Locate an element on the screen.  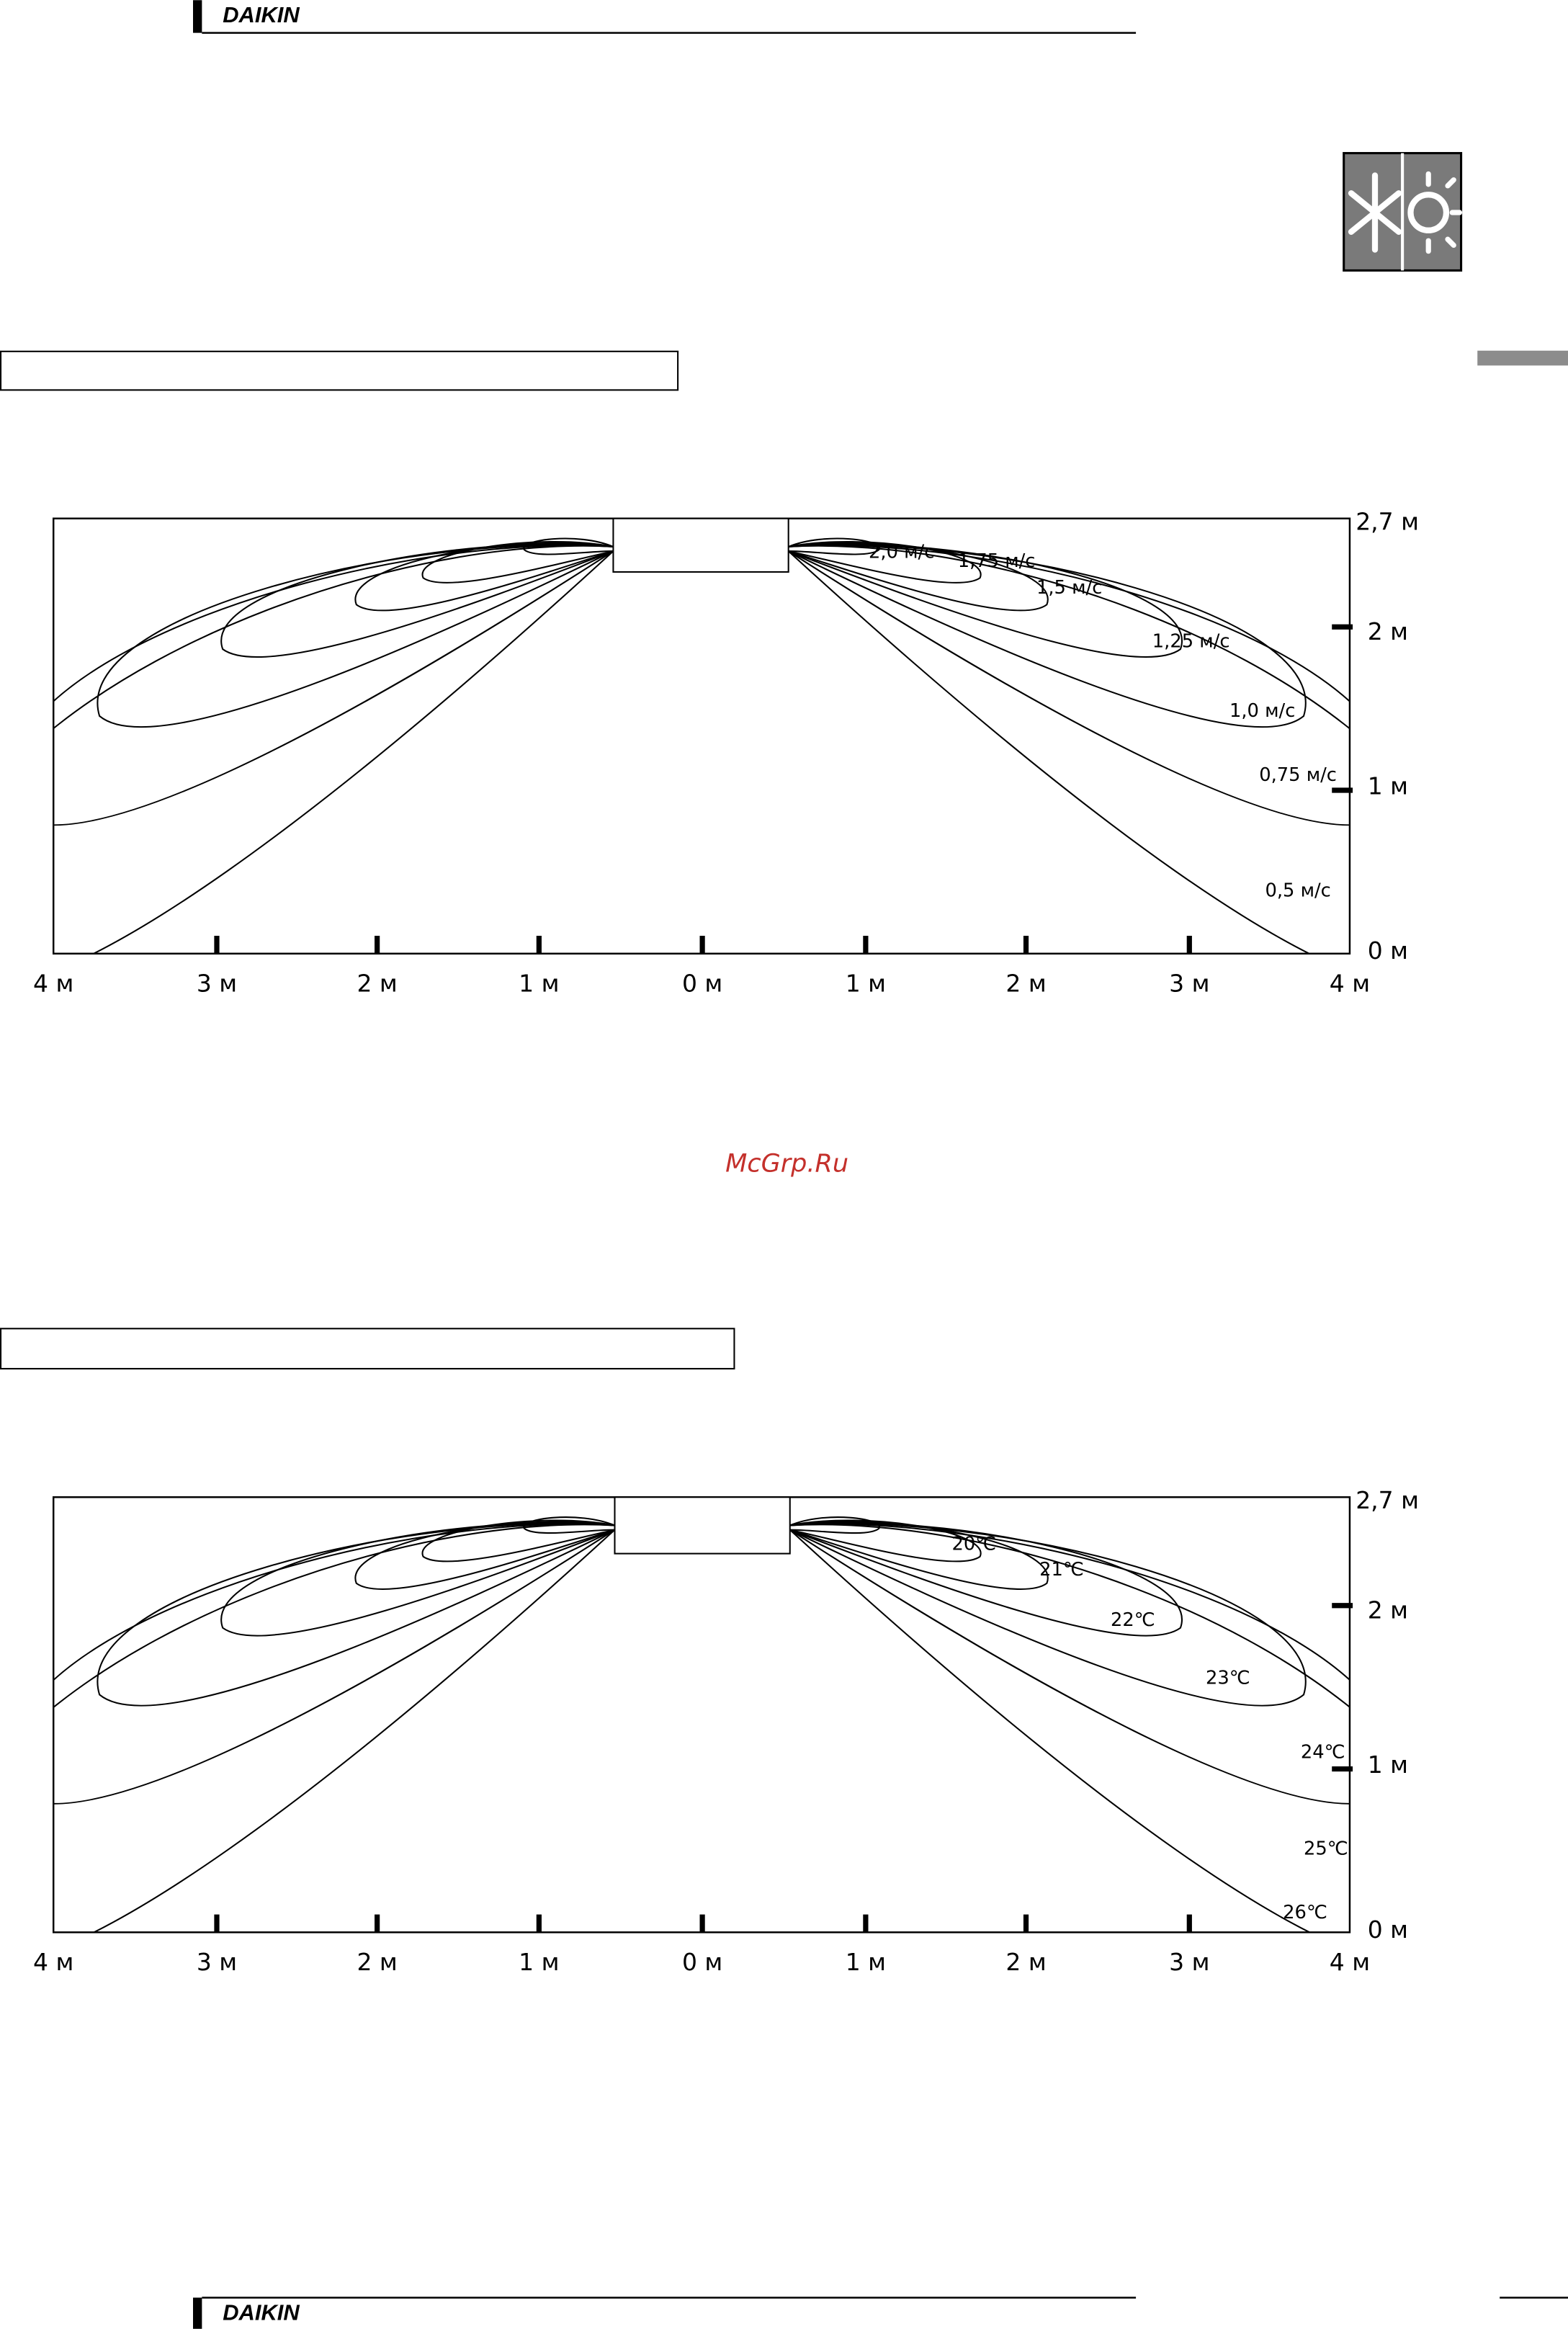
contour-label: 0,75 м/с is located at coordinates (1298, 775).